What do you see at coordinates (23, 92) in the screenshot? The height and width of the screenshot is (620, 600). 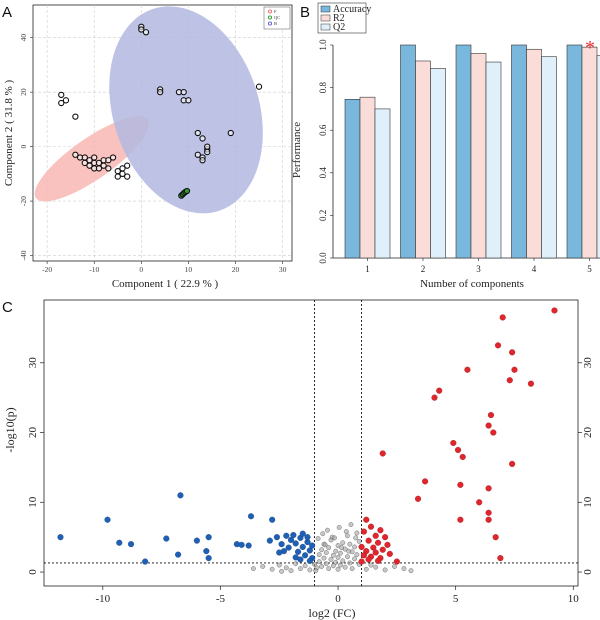 I see `tick-label-y-20: 20` at bounding box center [23, 92].